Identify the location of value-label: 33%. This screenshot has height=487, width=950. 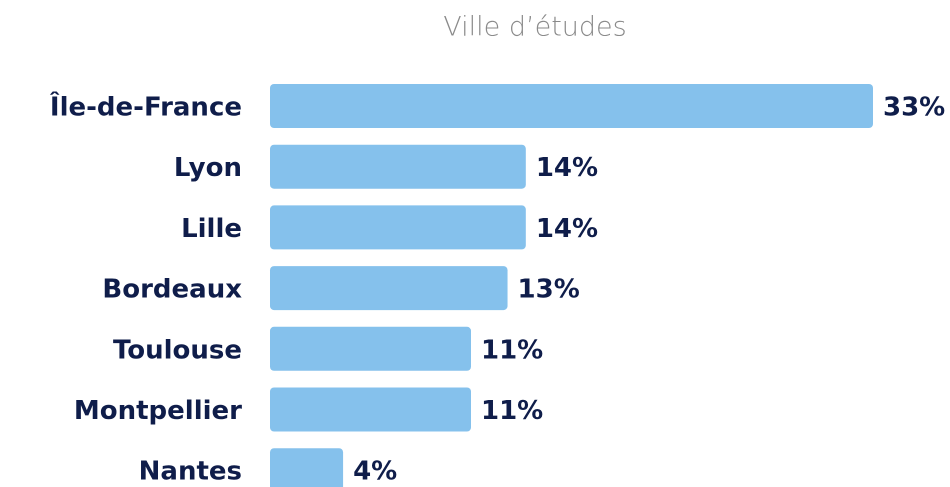
(914, 108).